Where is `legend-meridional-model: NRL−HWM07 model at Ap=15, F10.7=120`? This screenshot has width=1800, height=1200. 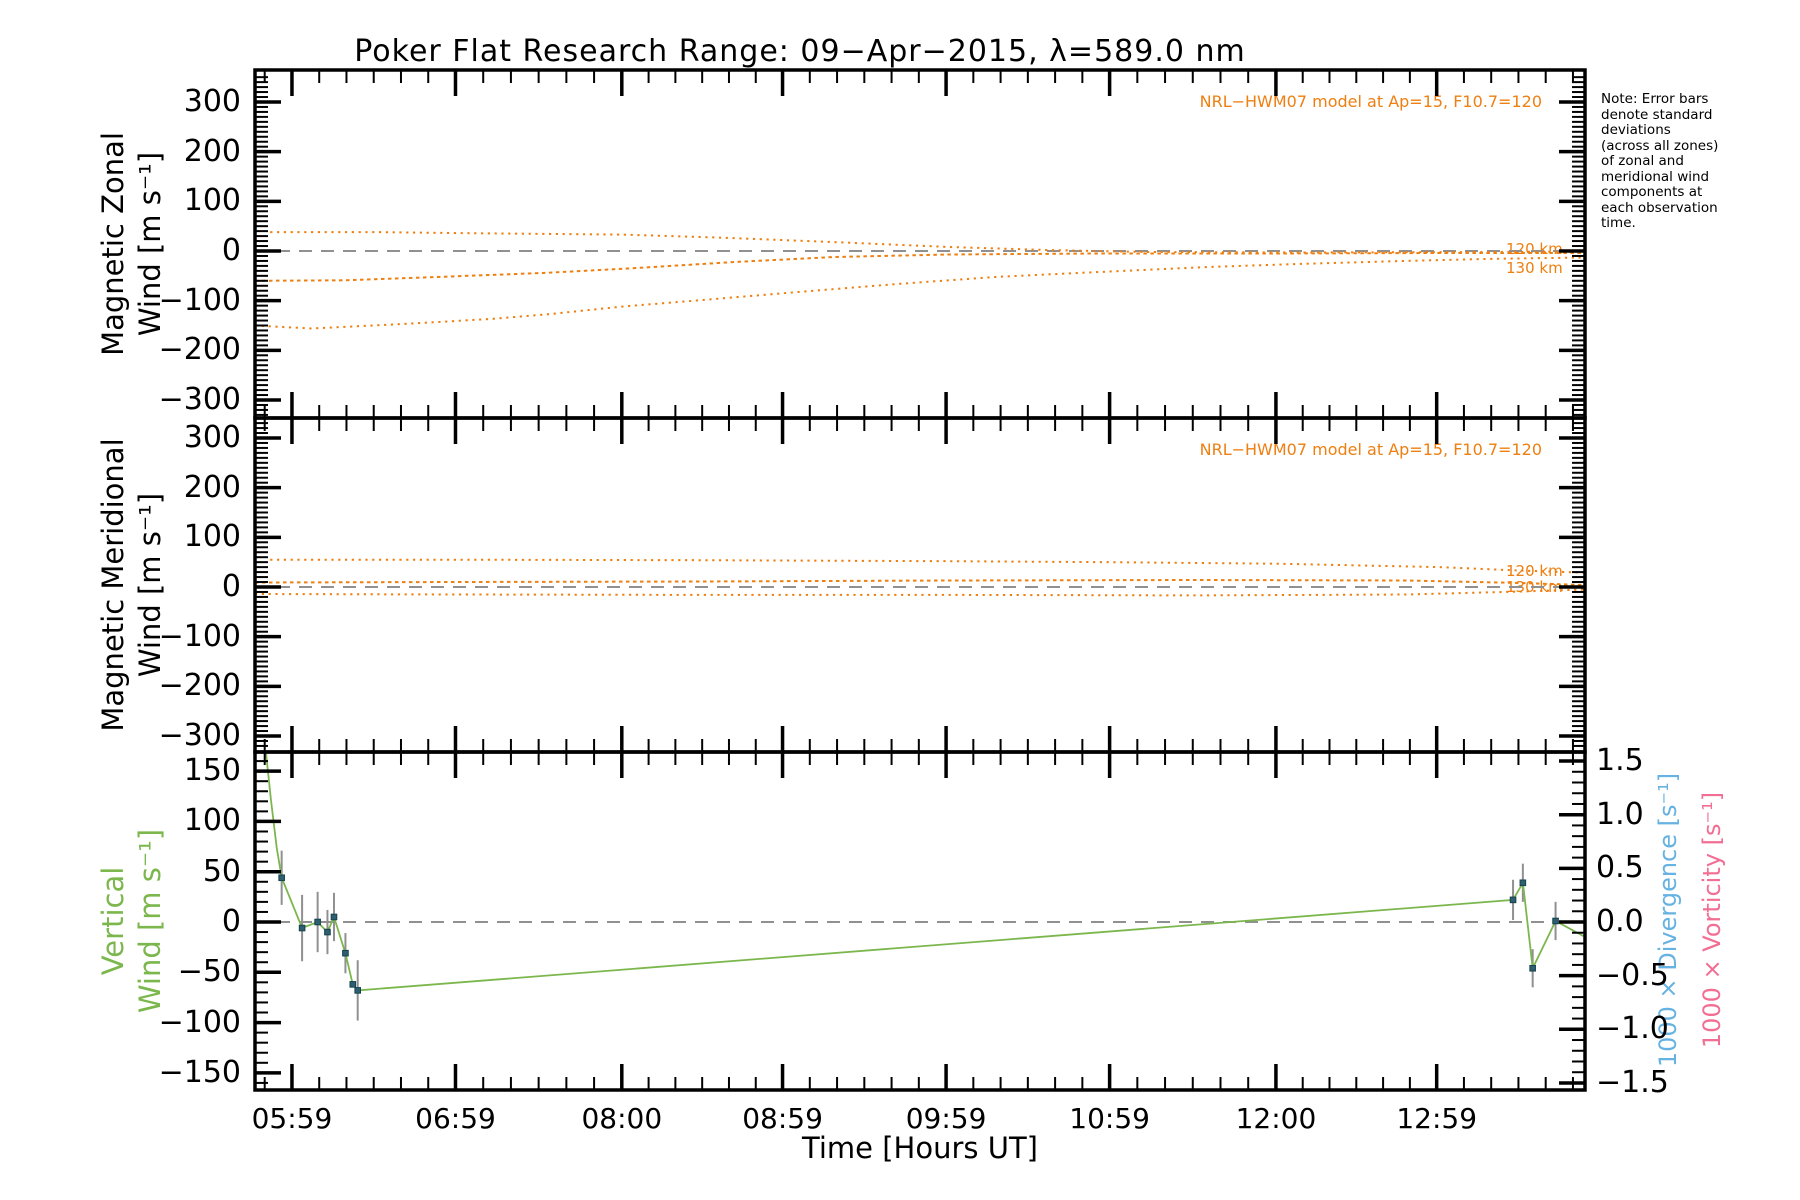 legend-meridional-model: NRL−HWM07 model at Ap=15, F10.7=120 is located at coordinates (1370, 449).